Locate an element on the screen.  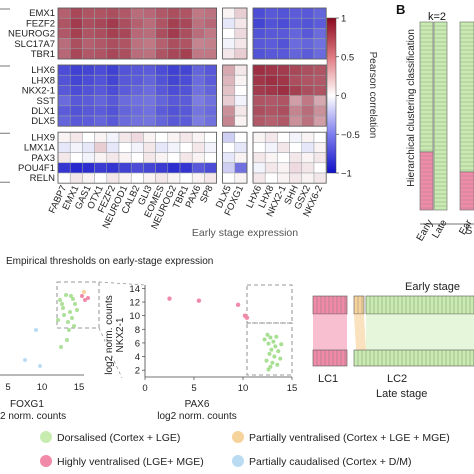
heatmap-block-border is located at coordinates (235, 33).